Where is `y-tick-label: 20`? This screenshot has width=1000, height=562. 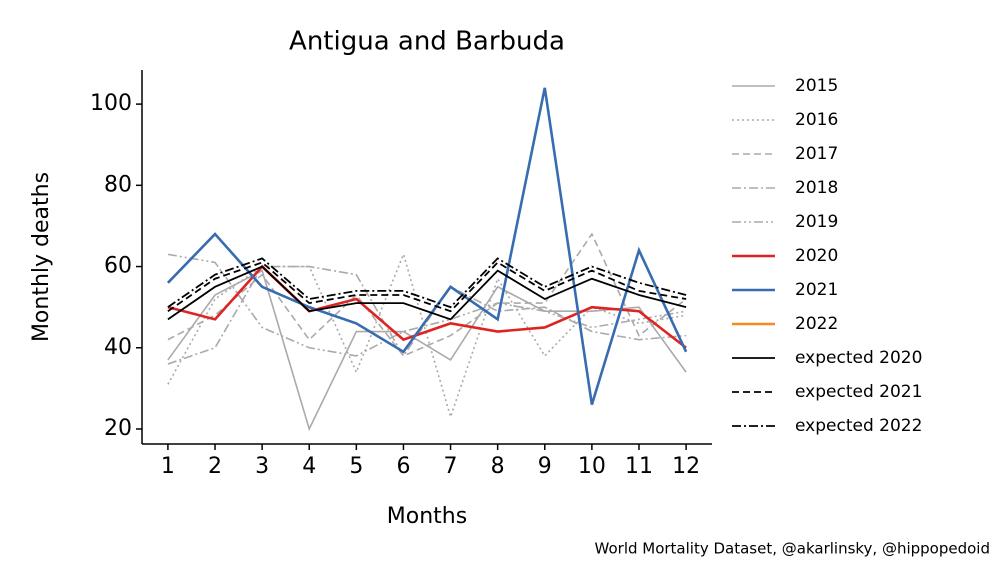 y-tick-label: 20 is located at coordinates (118, 428).